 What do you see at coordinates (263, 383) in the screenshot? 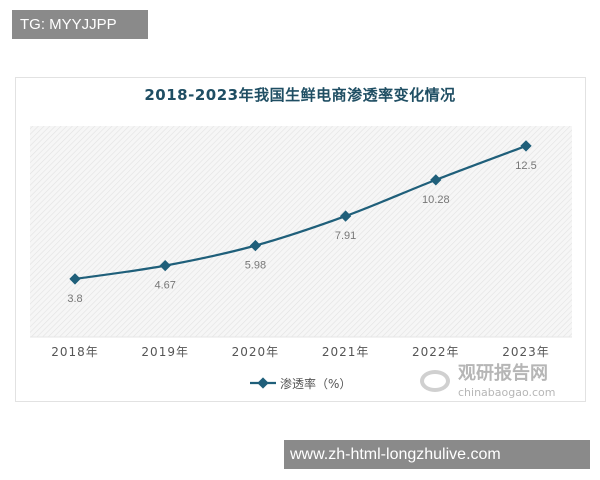
I see `legend-marker` at bounding box center [263, 383].